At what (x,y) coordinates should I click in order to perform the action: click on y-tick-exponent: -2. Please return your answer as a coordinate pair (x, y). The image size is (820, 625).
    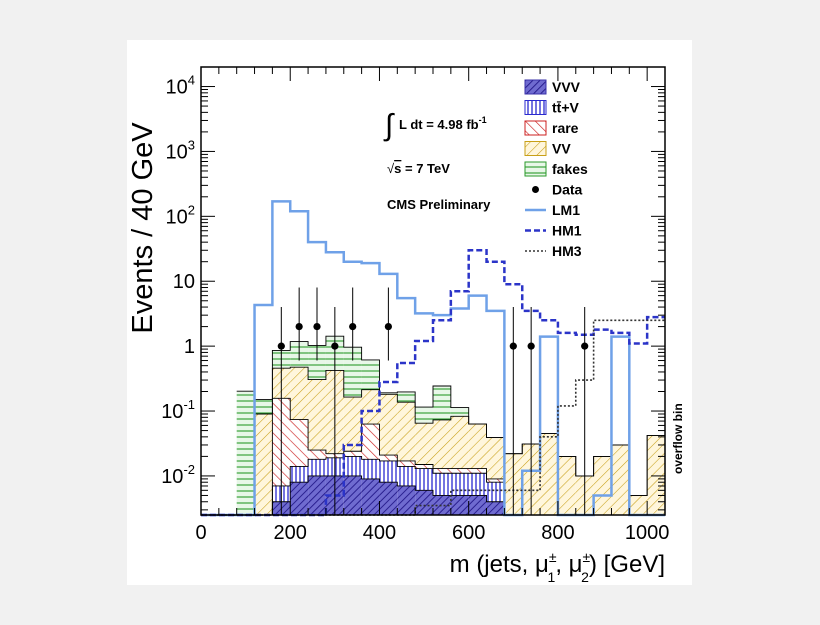
    Looking at the image, I should click on (189, 469).